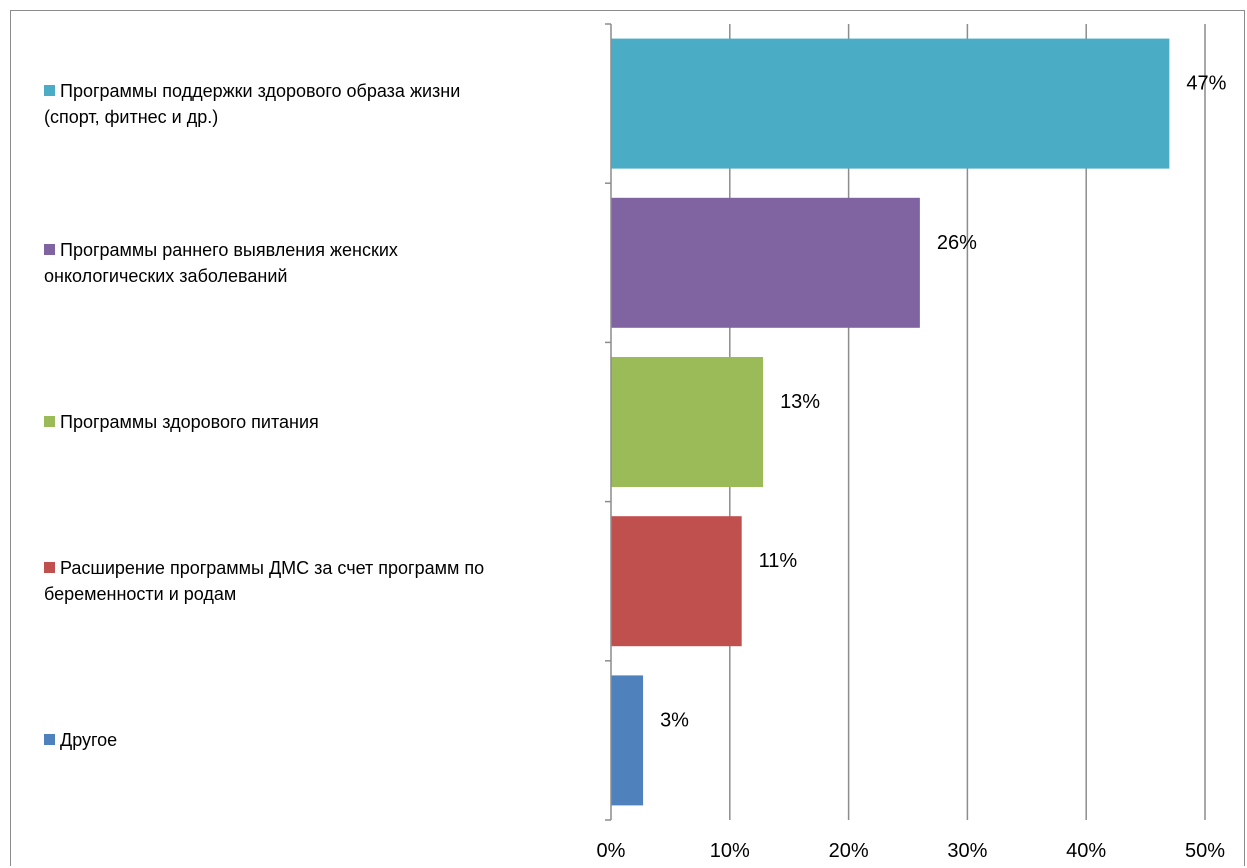 This screenshot has width=1247, height=868. I want to click on legend-label: Программы раннего выявления женских, so click(229, 250).